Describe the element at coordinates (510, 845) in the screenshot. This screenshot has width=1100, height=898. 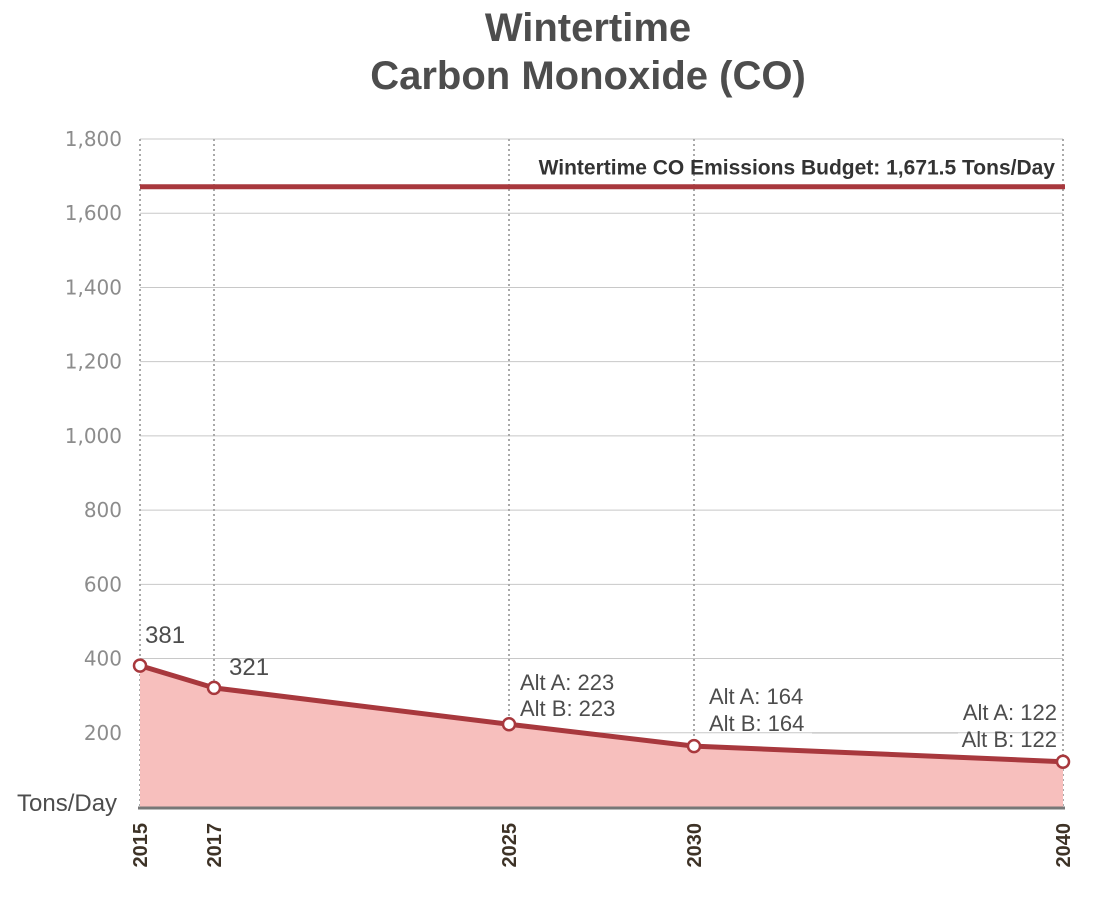
I see `x-tick-label: 2025` at that location.